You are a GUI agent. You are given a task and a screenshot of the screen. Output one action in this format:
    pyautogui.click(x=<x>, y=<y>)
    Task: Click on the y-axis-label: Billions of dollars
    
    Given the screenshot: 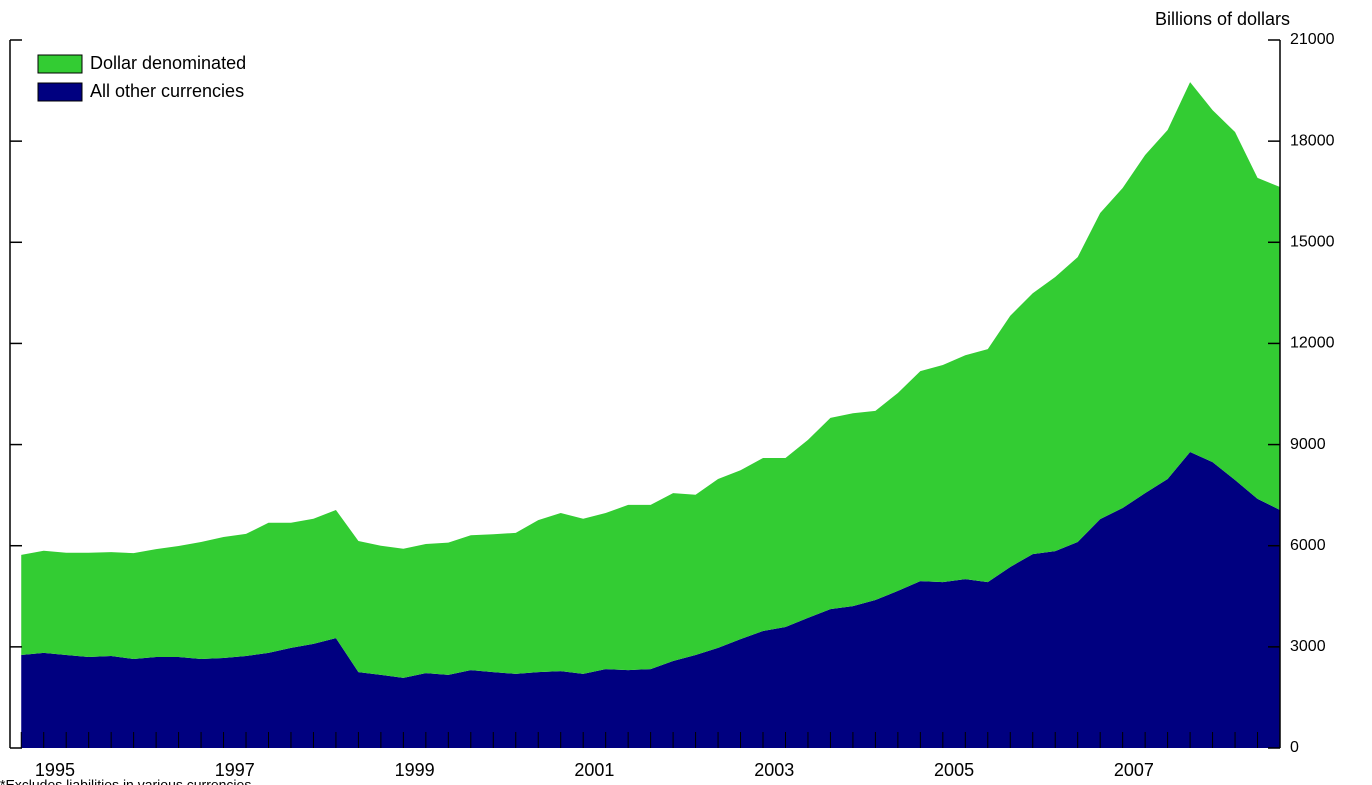 What is the action you would take?
    pyautogui.click(x=1222, y=19)
    